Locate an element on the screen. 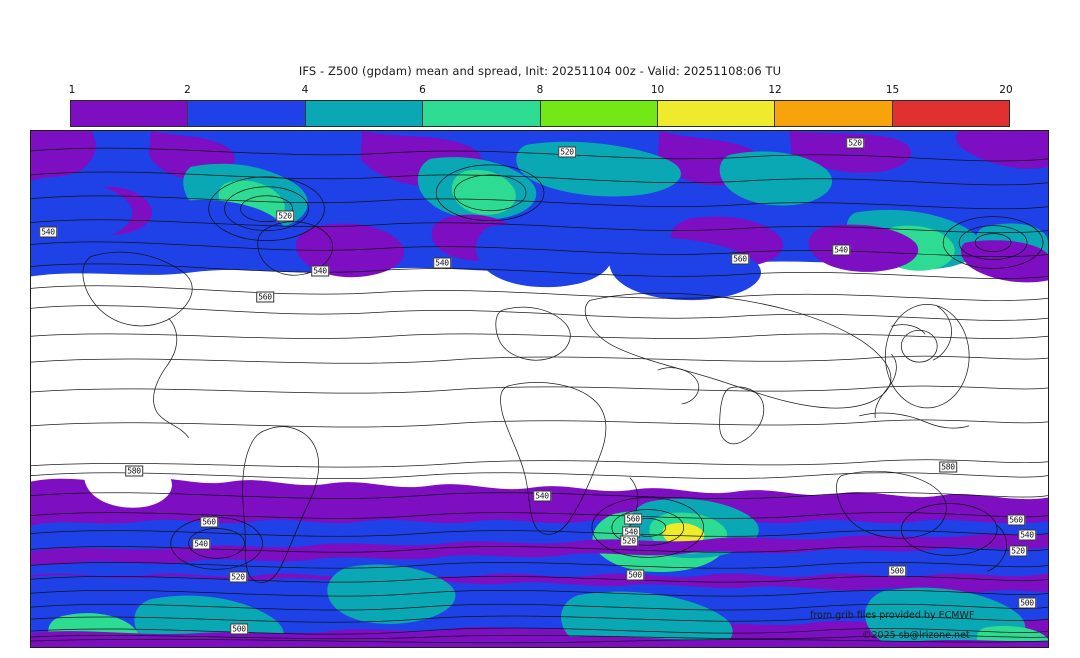  colorbar-tick-1: 1 is located at coordinates (72, 90).